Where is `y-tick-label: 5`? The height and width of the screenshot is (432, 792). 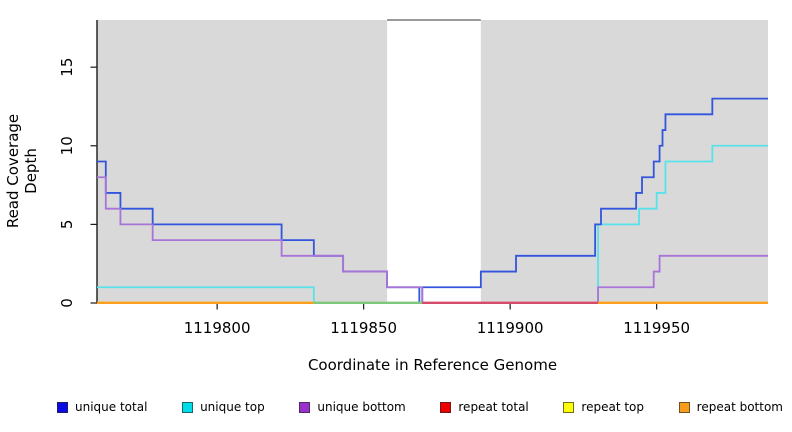
y-tick-label: 5 is located at coordinates (67, 225).